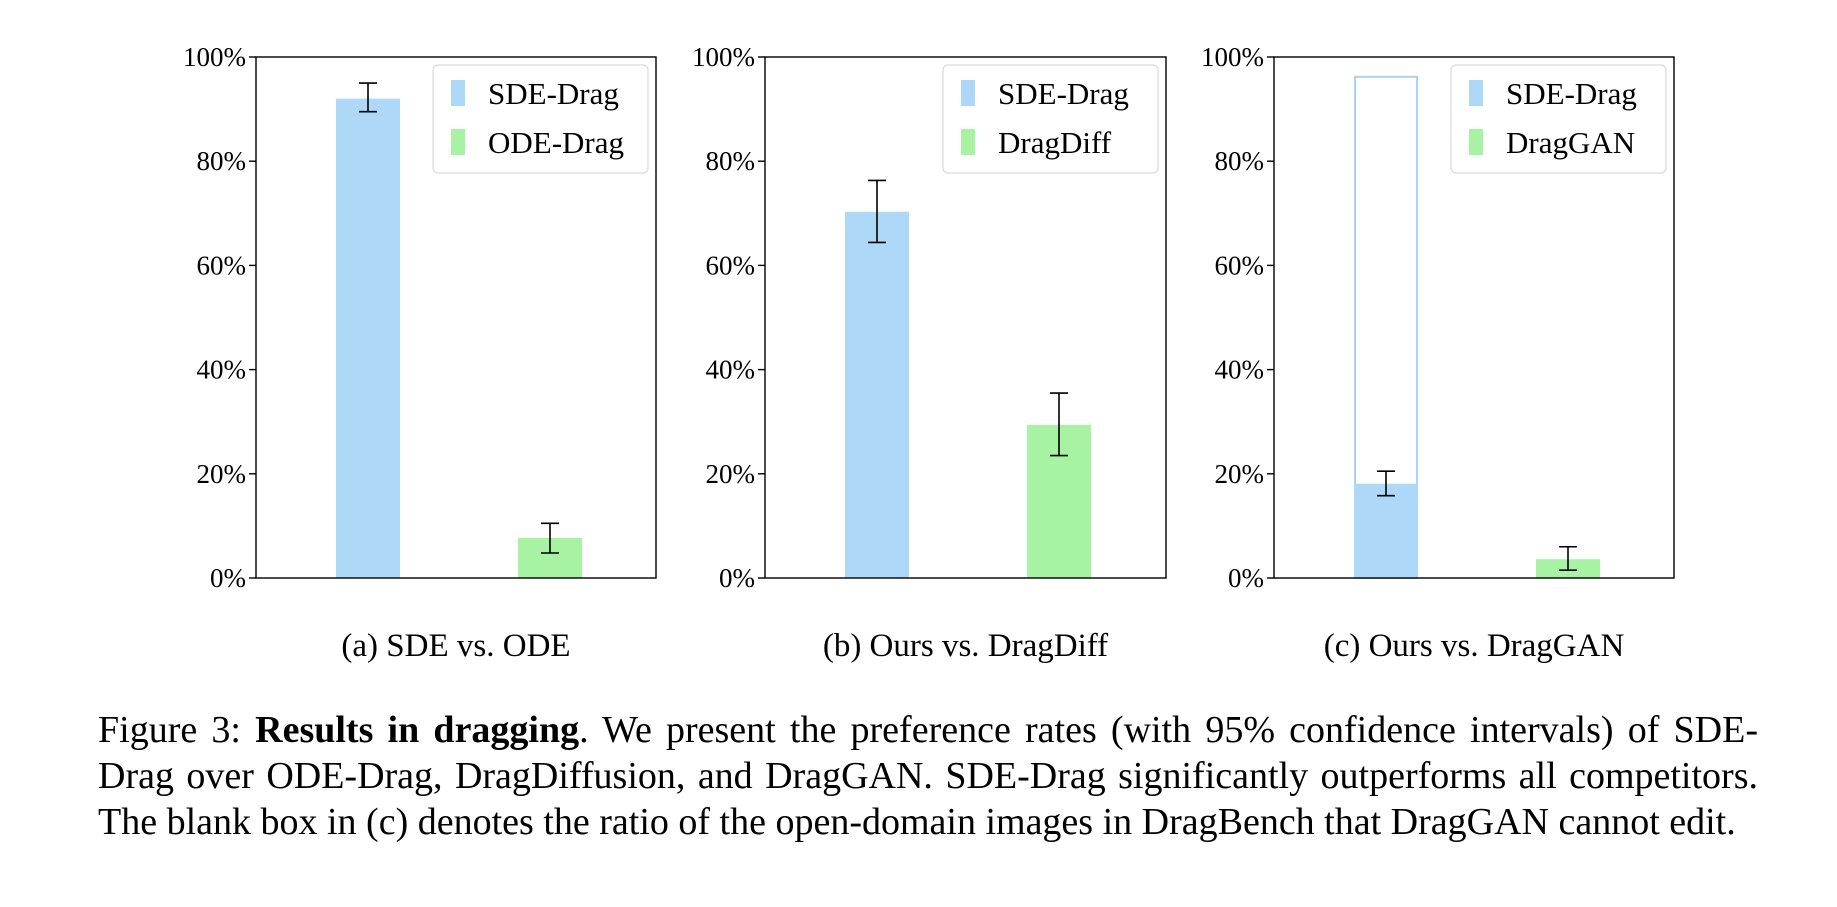  I want to click on subcaption: (c) Ours vs. DragGAN, so click(1474, 646).